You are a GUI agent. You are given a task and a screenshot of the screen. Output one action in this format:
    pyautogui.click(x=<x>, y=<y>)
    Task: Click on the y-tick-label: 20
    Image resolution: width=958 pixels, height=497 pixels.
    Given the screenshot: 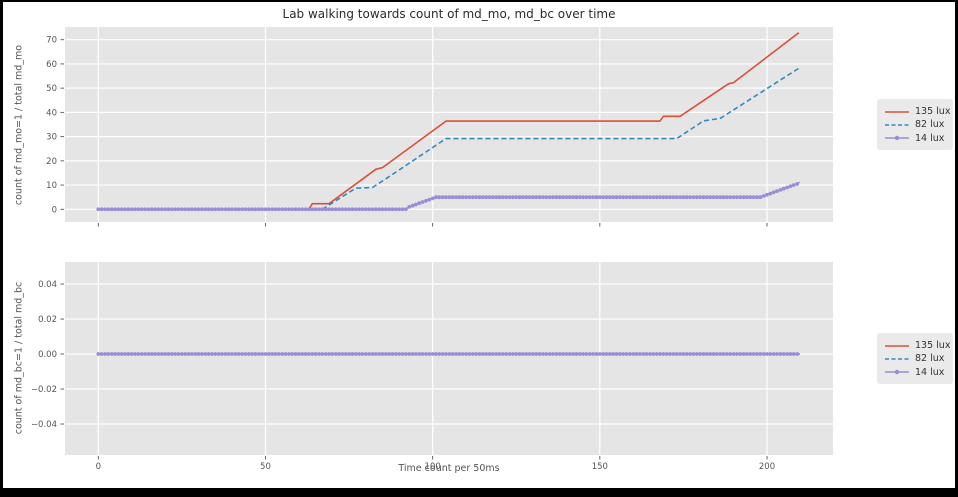 What is the action you would take?
    pyautogui.click(x=51, y=162)
    